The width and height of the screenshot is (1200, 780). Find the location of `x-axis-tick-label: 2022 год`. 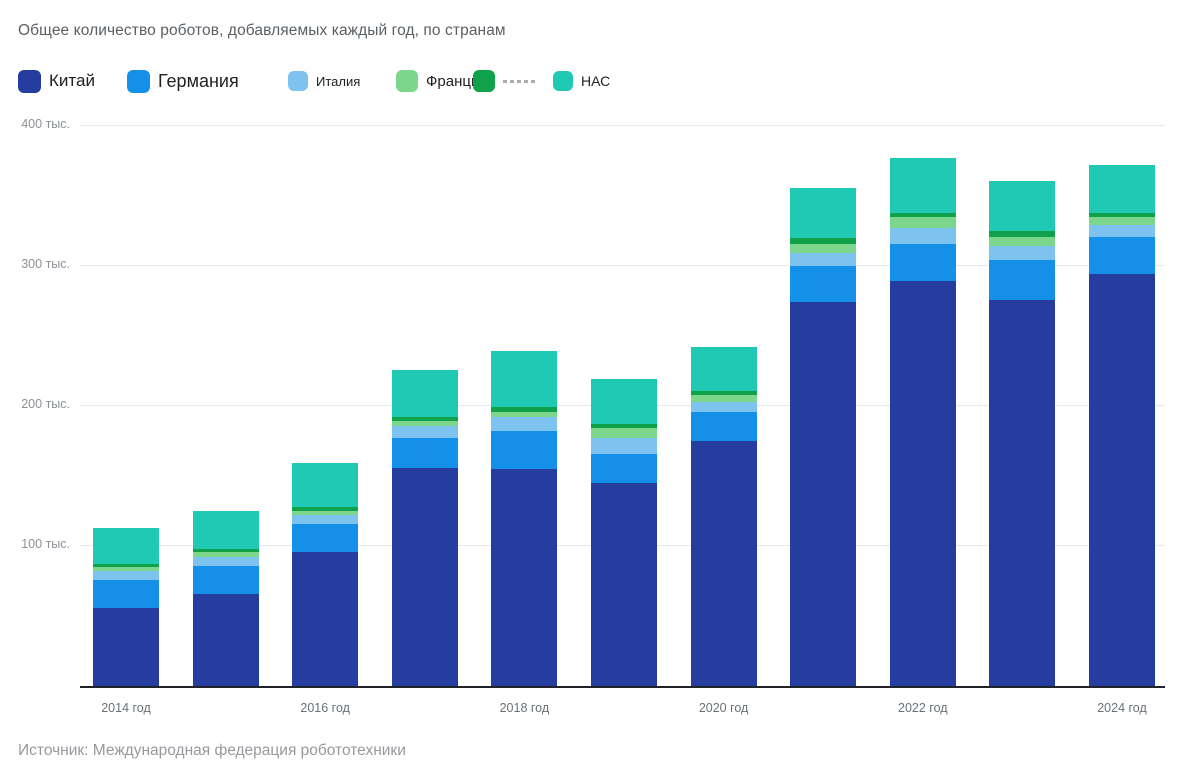

x-axis-tick-label: 2022 год is located at coordinates (923, 708).